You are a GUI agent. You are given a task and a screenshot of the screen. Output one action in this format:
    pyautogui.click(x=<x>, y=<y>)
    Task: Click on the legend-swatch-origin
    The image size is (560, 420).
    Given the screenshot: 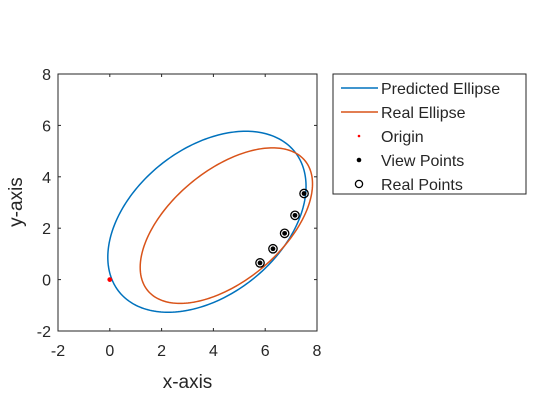 What is the action you would take?
    pyautogui.click(x=359, y=136)
    